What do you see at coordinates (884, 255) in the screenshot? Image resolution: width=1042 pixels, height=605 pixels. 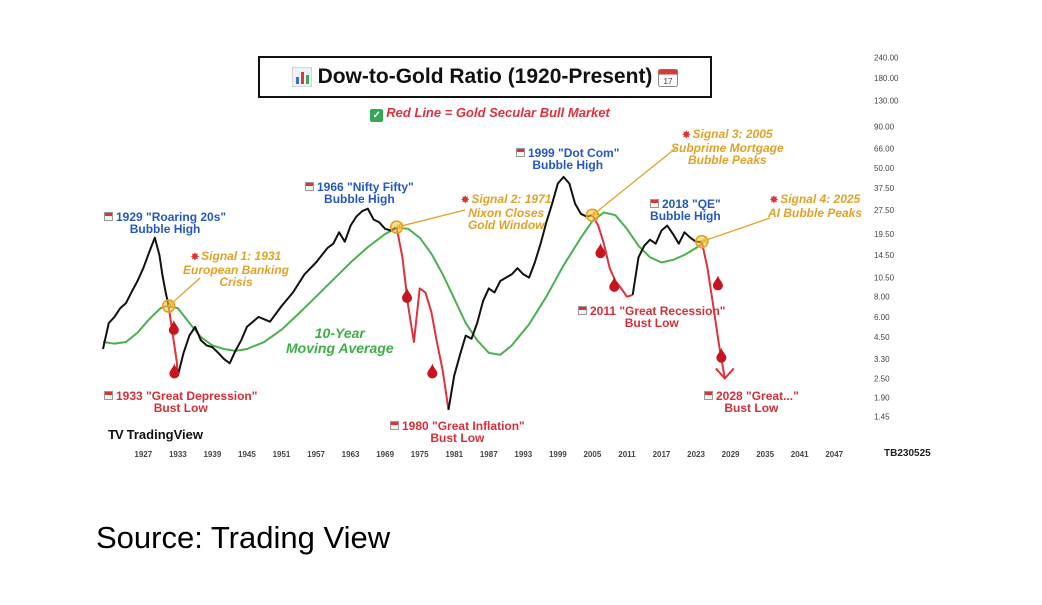 I see `y-tick-label: 14.50` at bounding box center [884, 255].